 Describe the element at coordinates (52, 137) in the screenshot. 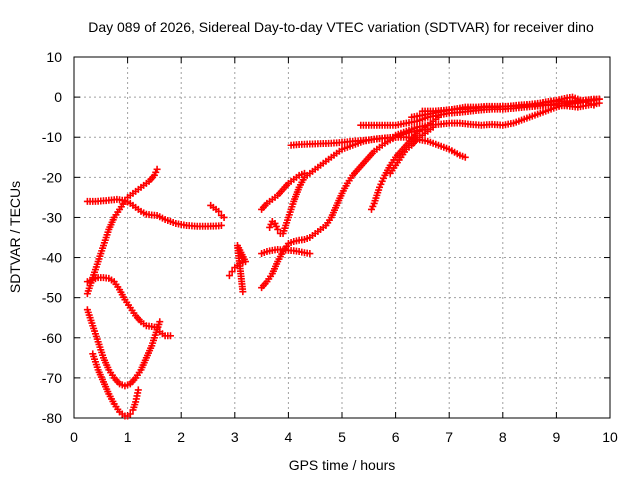

I see `y-tick-label: -10` at that location.